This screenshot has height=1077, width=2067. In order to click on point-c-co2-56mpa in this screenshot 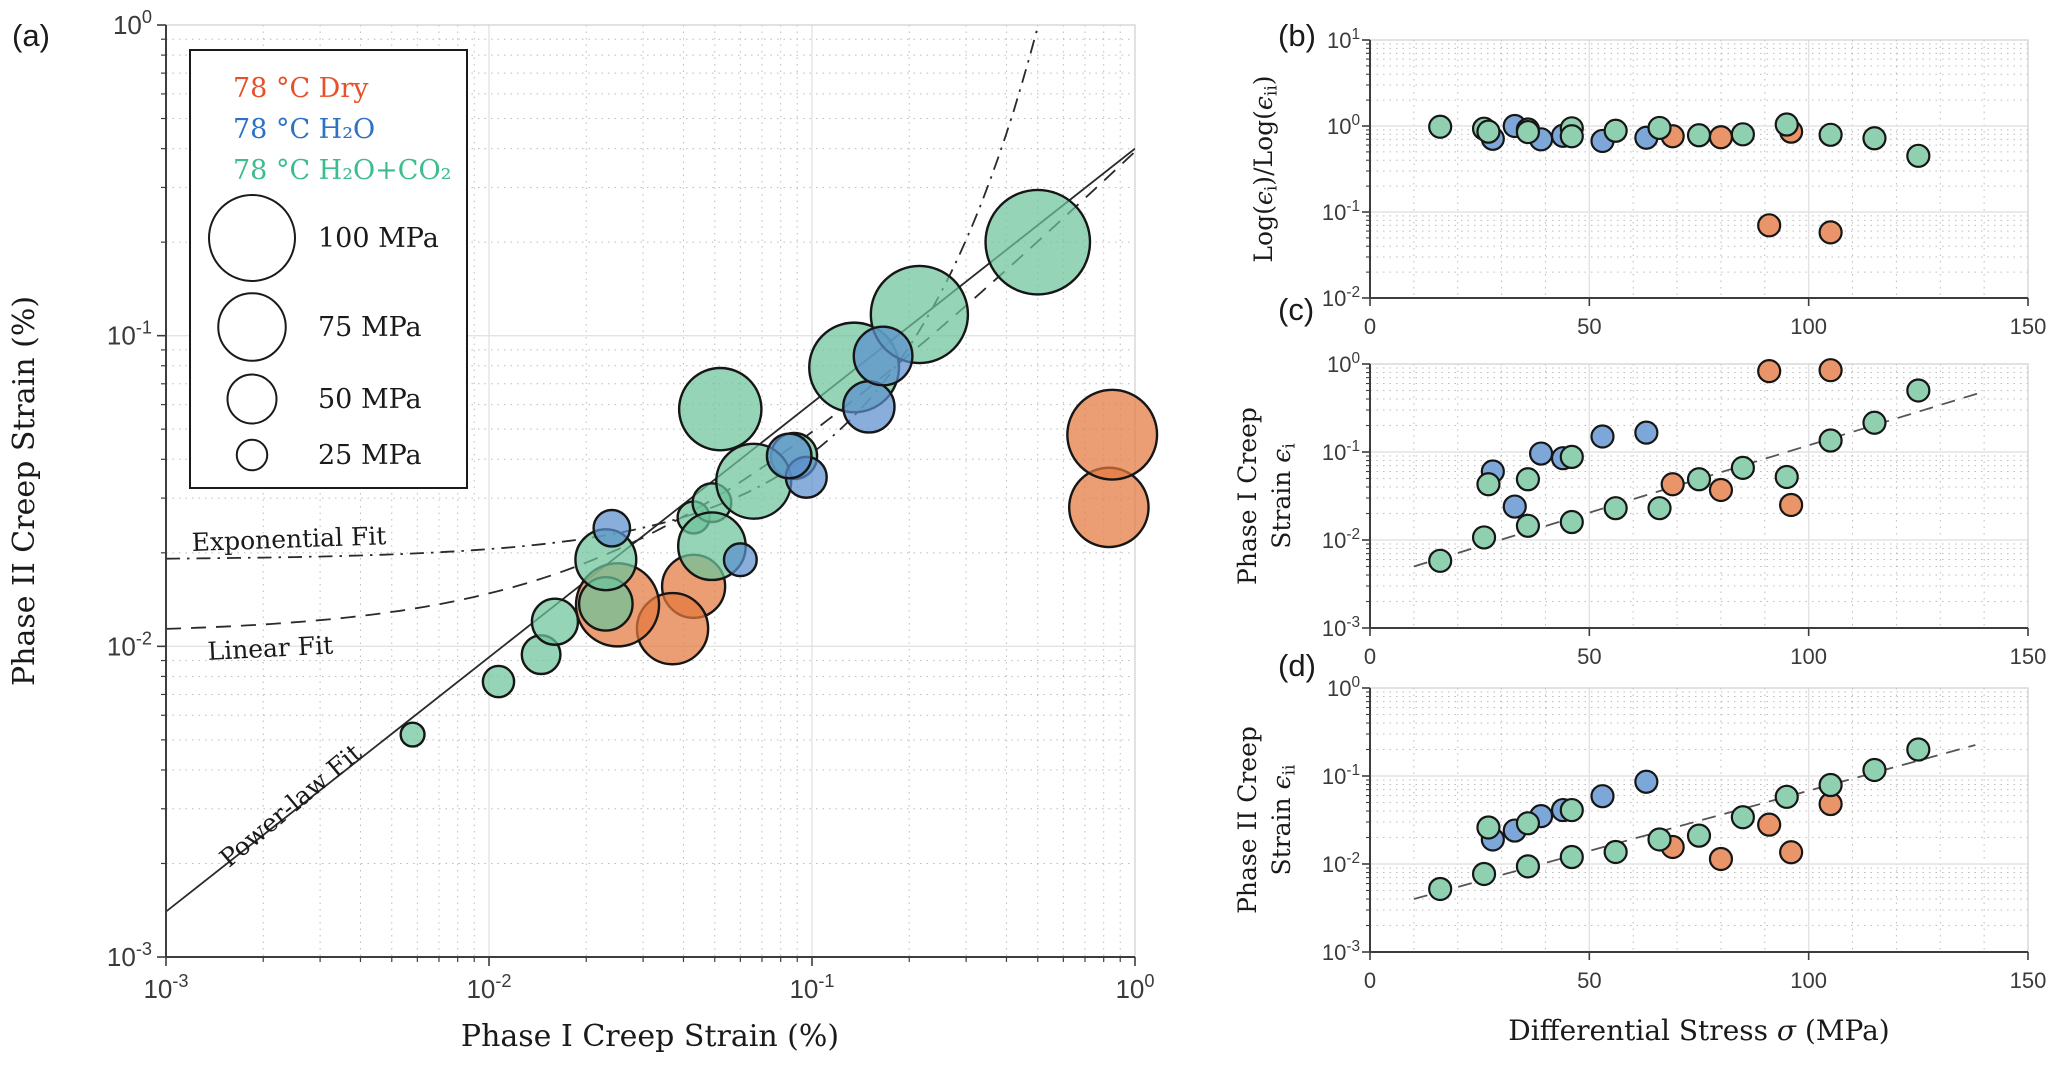, I will do `click(1615, 508)`.